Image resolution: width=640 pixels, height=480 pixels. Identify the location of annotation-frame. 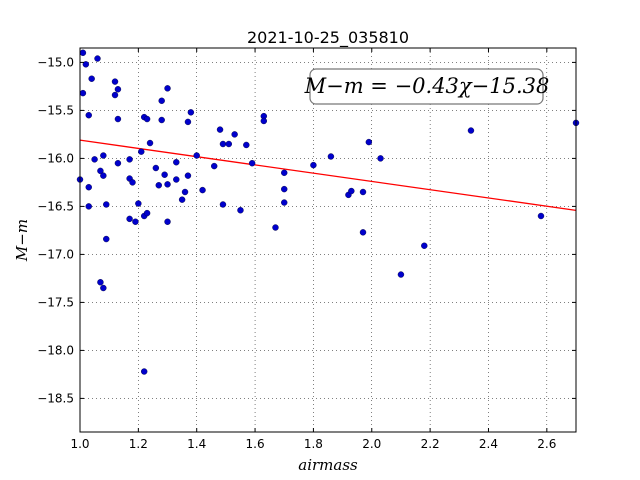
(426, 86).